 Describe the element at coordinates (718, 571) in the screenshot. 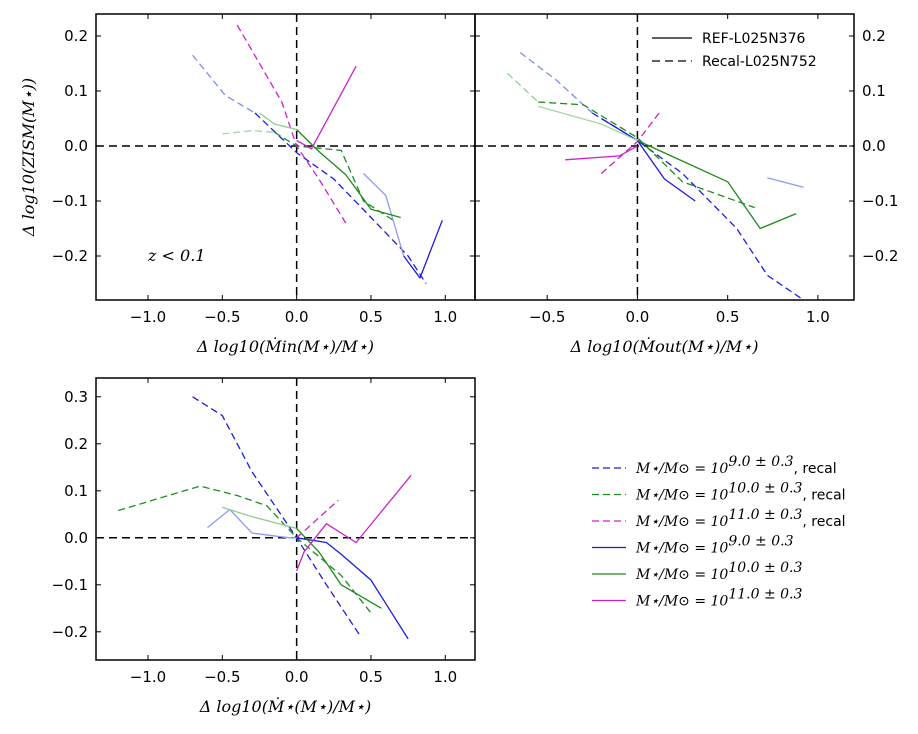

I see `legend-entry: M⋆/M⊙ = 1010.0 ± 0.3` at that location.